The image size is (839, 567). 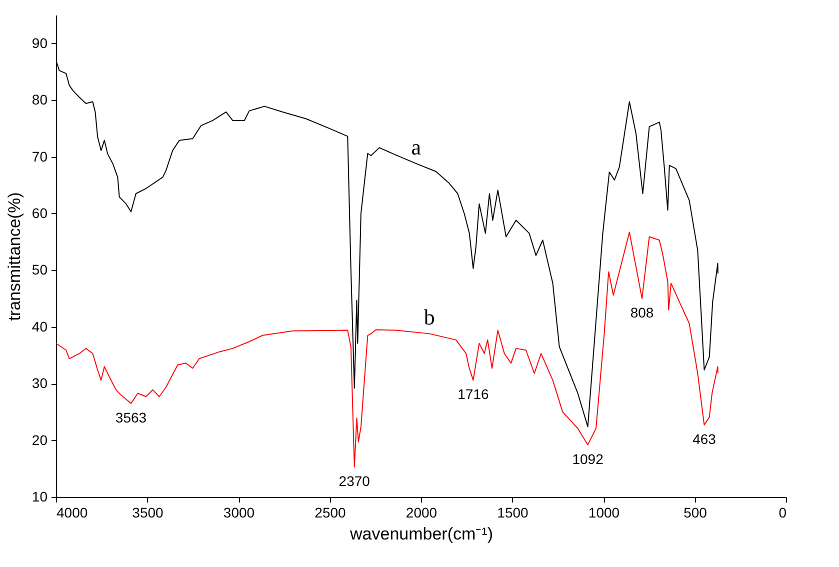 I want to click on annotation: a, so click(x=416, y=147).